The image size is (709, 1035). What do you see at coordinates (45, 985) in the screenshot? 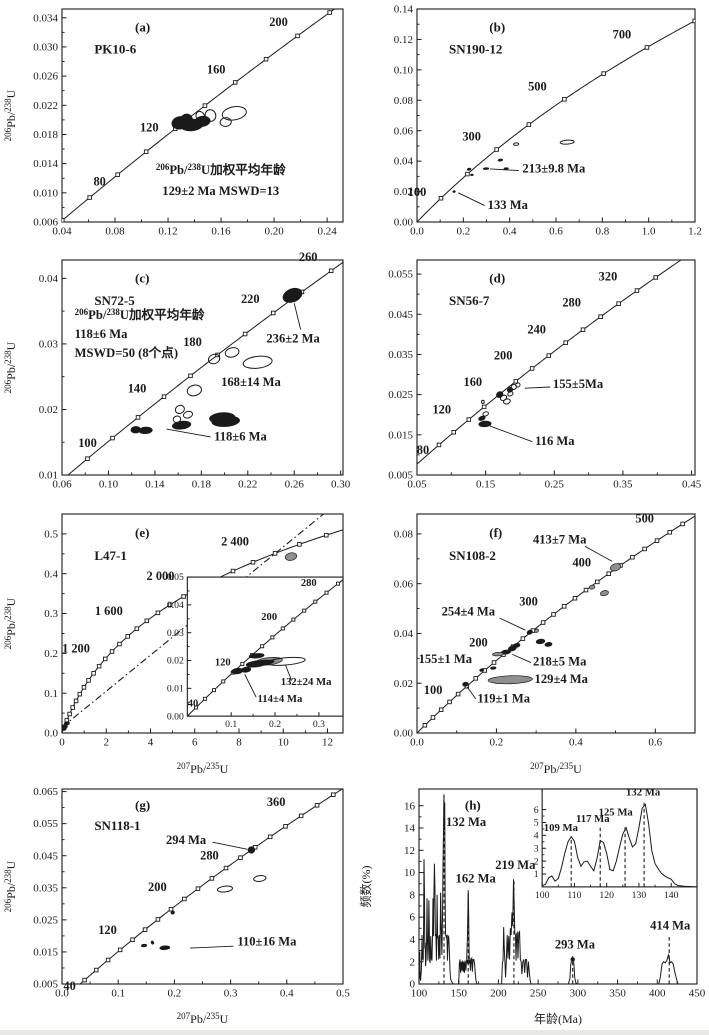
I see `svg-text: 0.005` at bounding box center [45, 985].